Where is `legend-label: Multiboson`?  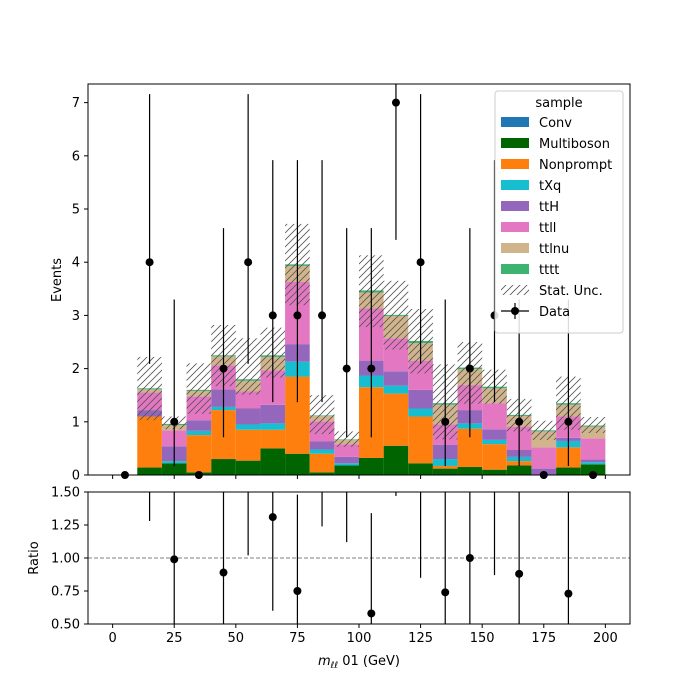
legend-label: Multiboson is located at coordinates (574, 144).